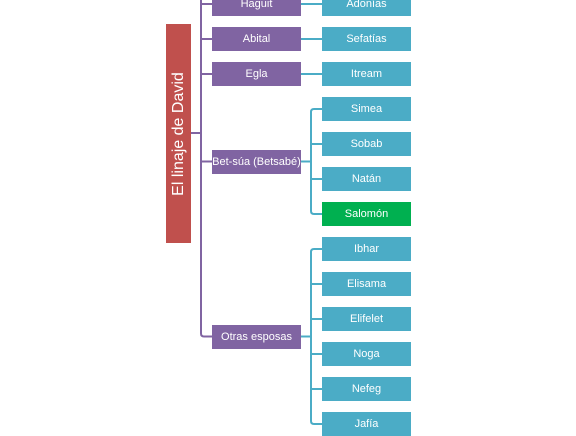 The image size is (576, 436). I want to click on wife-node: Haguit, so click(256, 8).